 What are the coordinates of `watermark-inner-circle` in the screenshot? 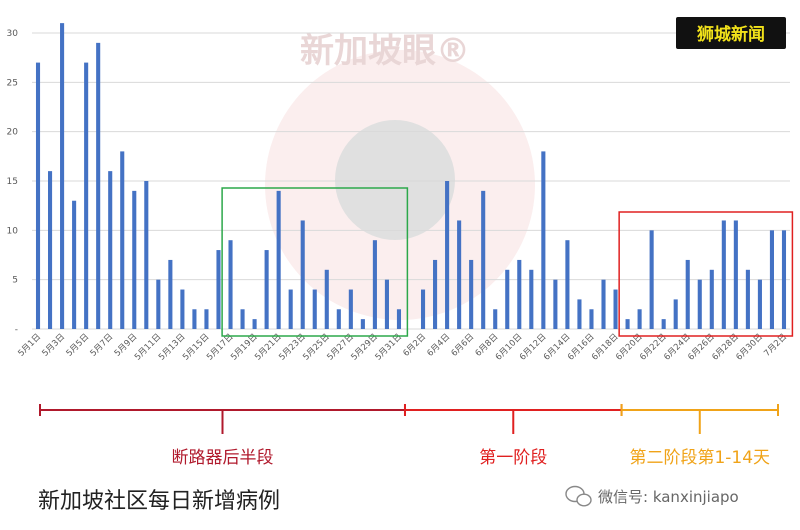 It's located at (395, 180).